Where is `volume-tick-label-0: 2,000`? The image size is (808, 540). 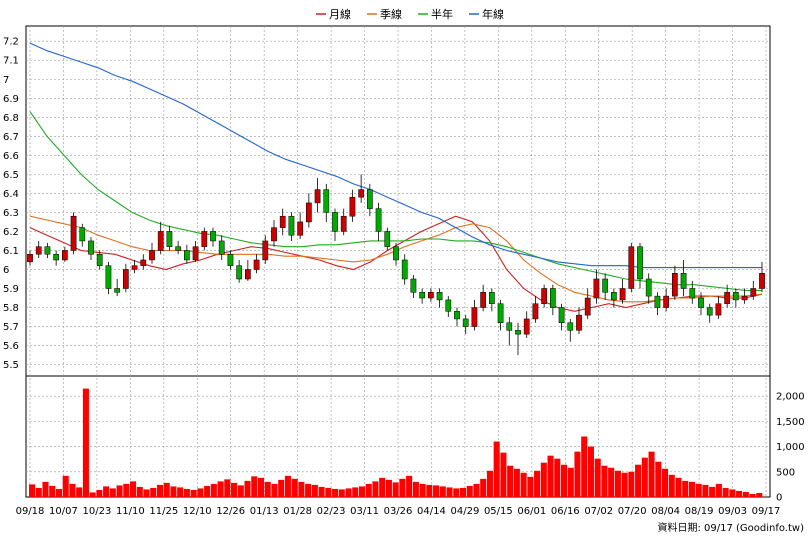
volume-tick-label-0: 2,000 is located at coordinates (790, 397).